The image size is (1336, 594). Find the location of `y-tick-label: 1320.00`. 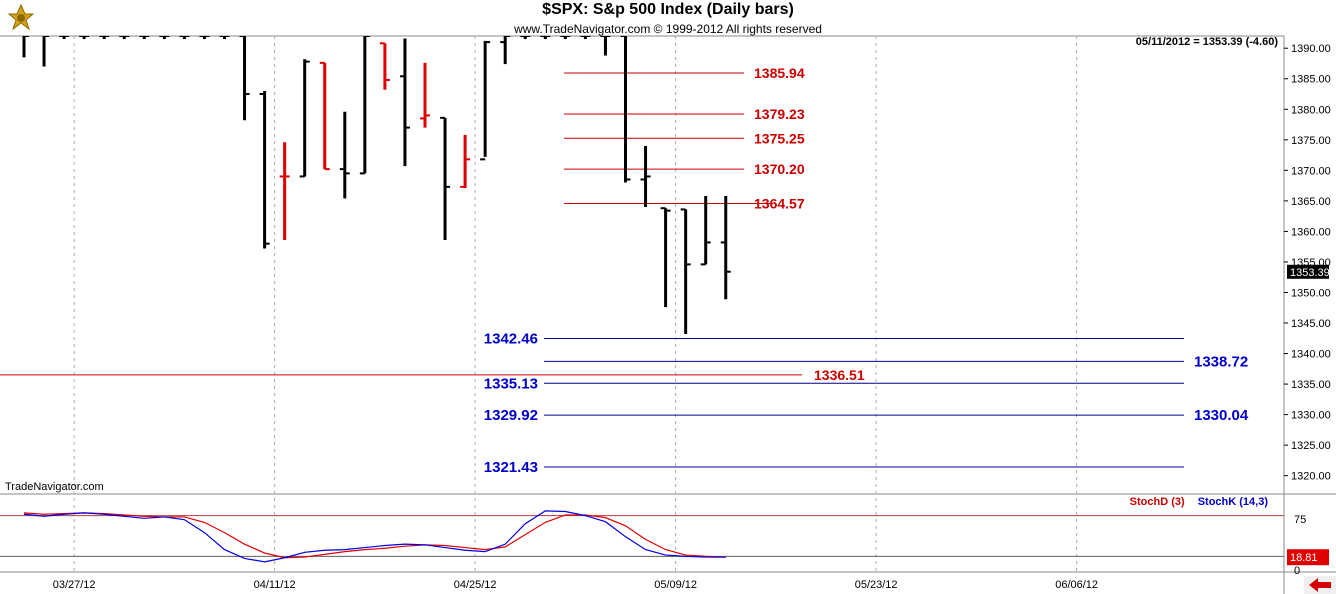

y-tick-label: 1320.00 is located at coordinates (1311, 477).